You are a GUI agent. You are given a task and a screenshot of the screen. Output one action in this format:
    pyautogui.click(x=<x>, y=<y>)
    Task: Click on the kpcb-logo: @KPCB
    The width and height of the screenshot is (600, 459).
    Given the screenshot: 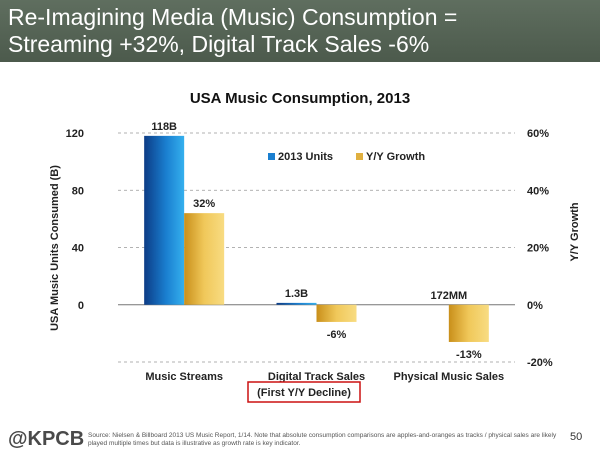 What is the action you would take?
    pyautogui.click(x=46, y=439)
    